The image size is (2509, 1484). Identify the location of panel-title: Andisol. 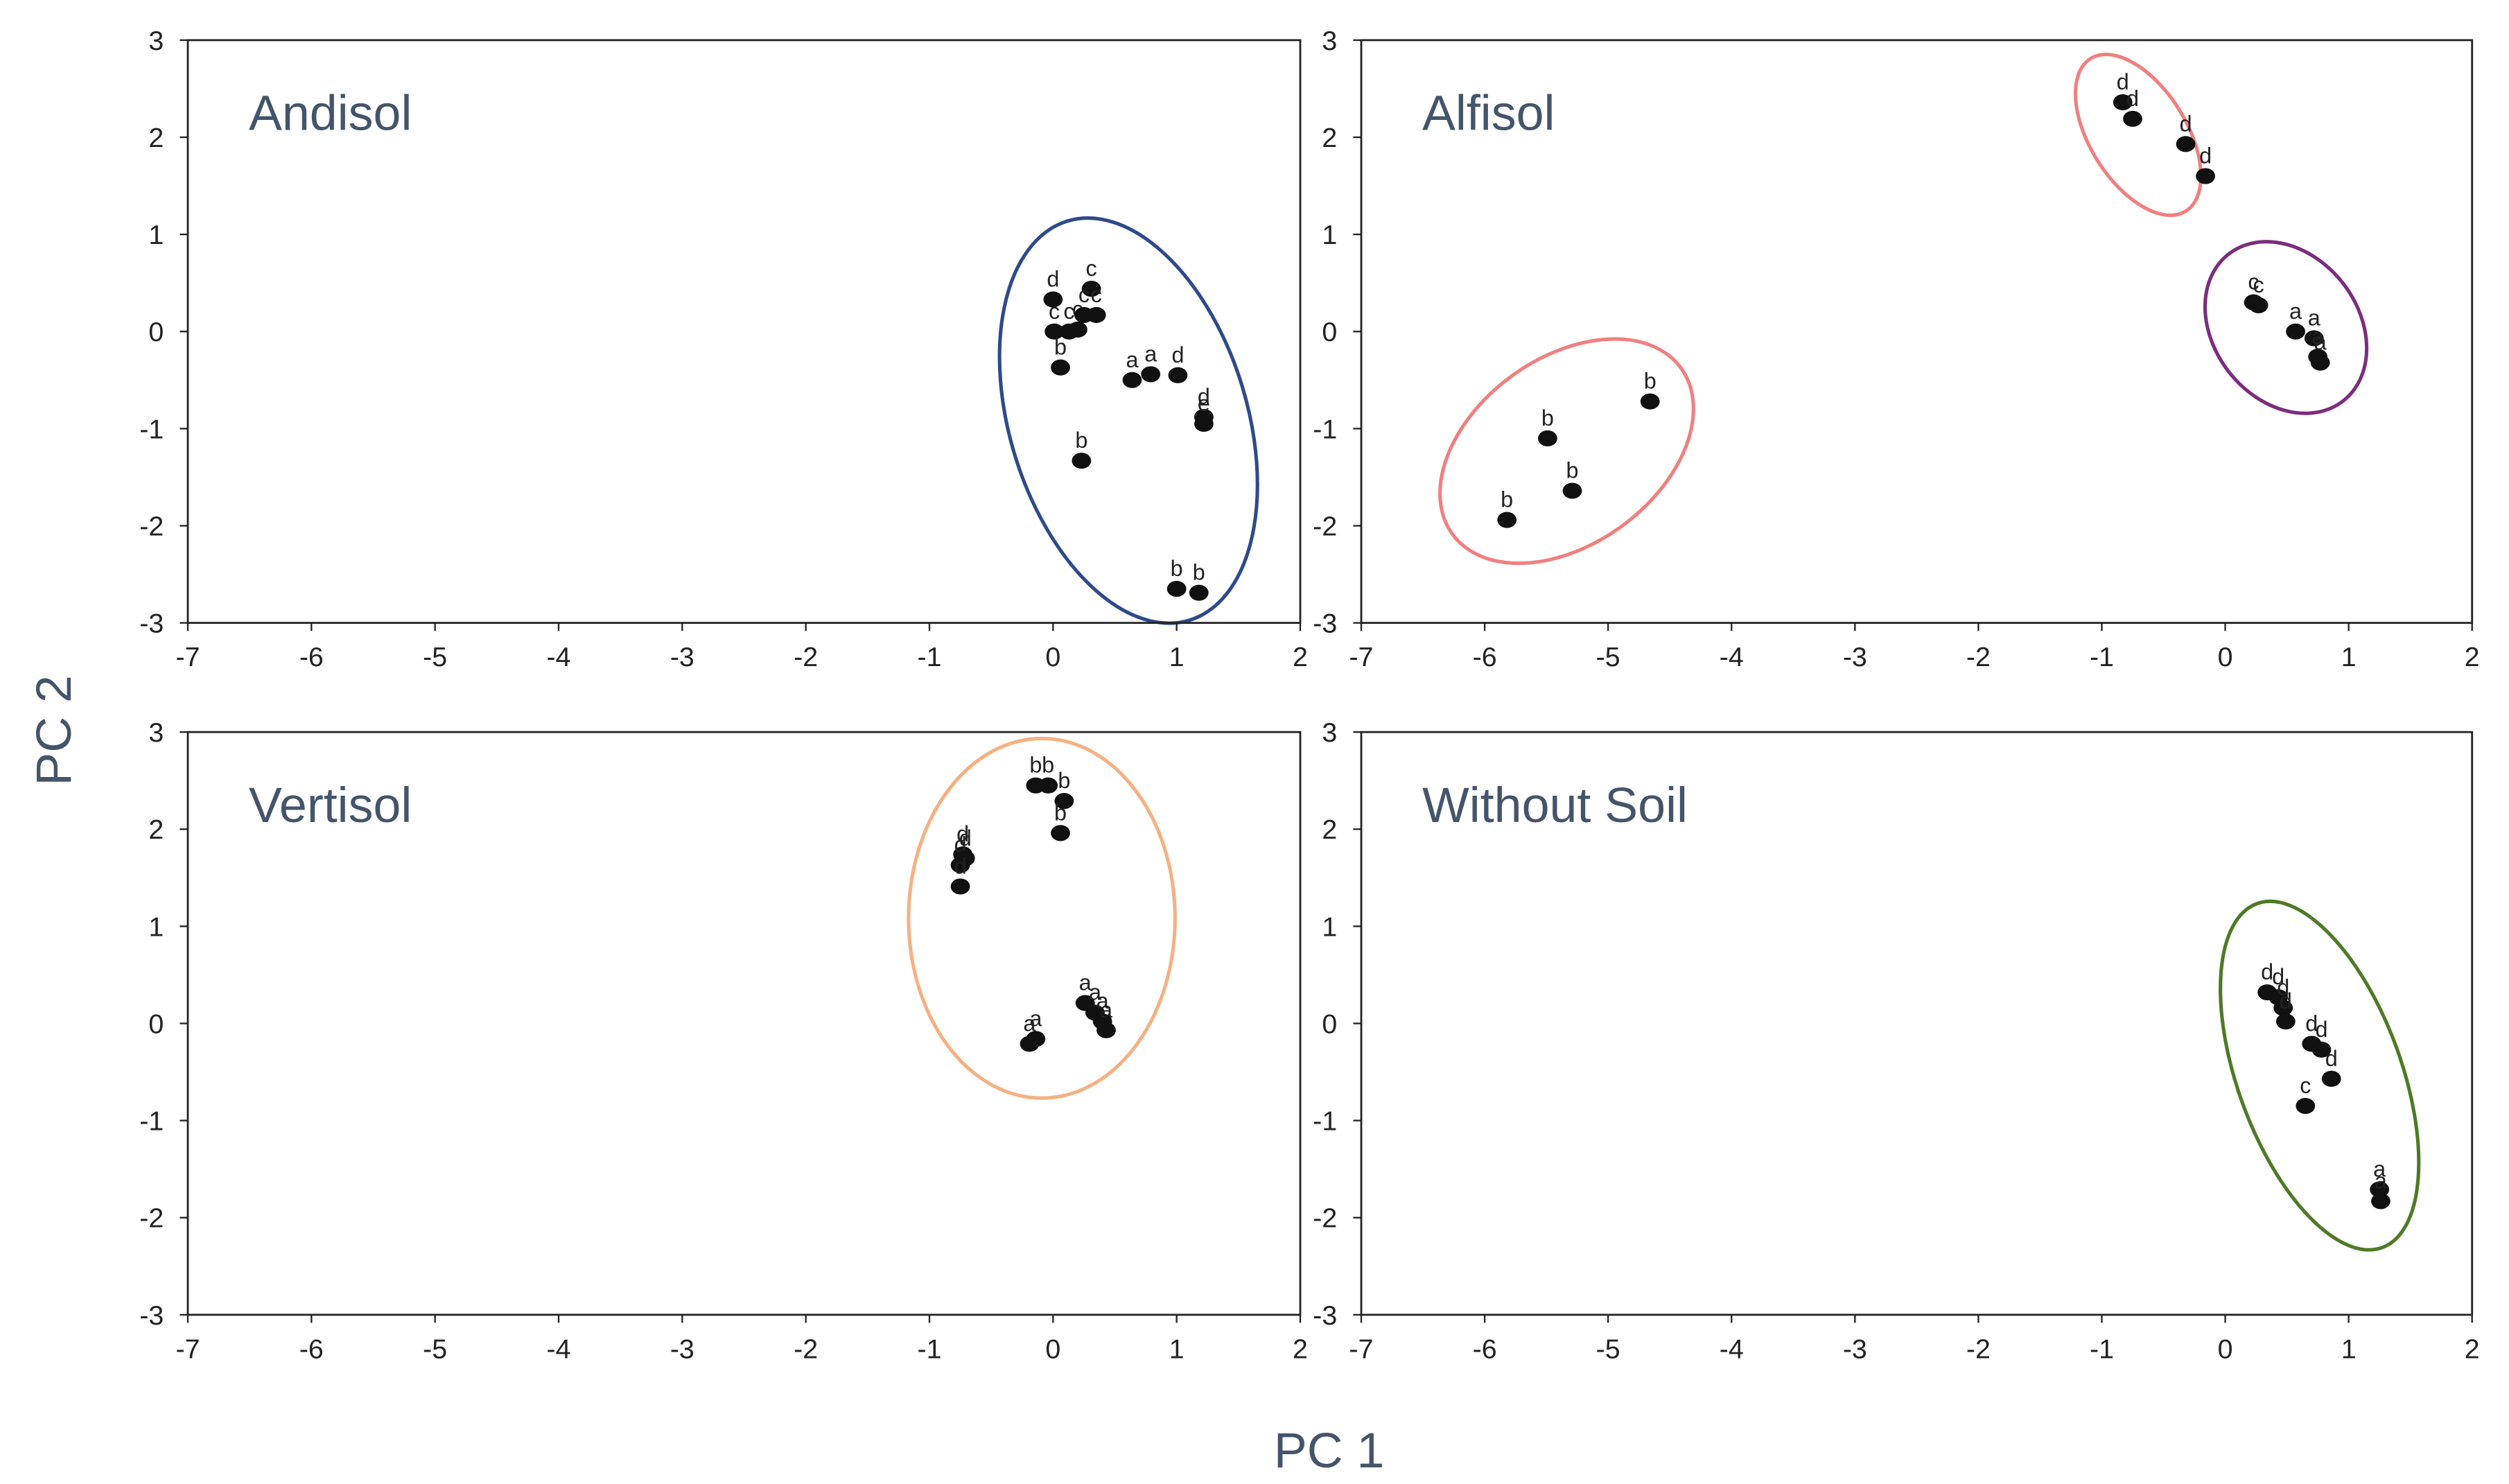
(330, 113).